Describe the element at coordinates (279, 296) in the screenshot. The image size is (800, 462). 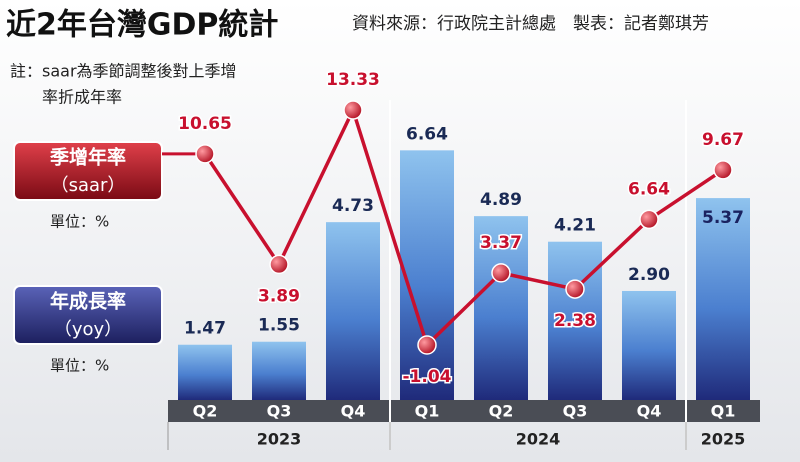
I see `line-value-label: 3.89` at that location.